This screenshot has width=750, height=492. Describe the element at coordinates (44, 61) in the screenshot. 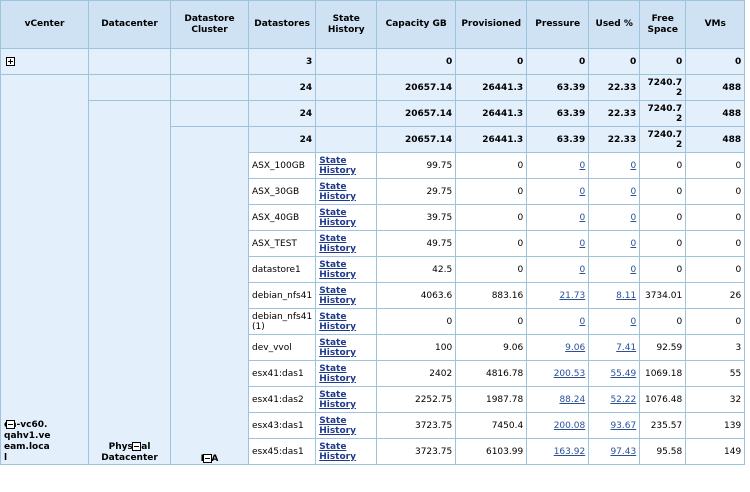

I see `expand-cell` at that location.